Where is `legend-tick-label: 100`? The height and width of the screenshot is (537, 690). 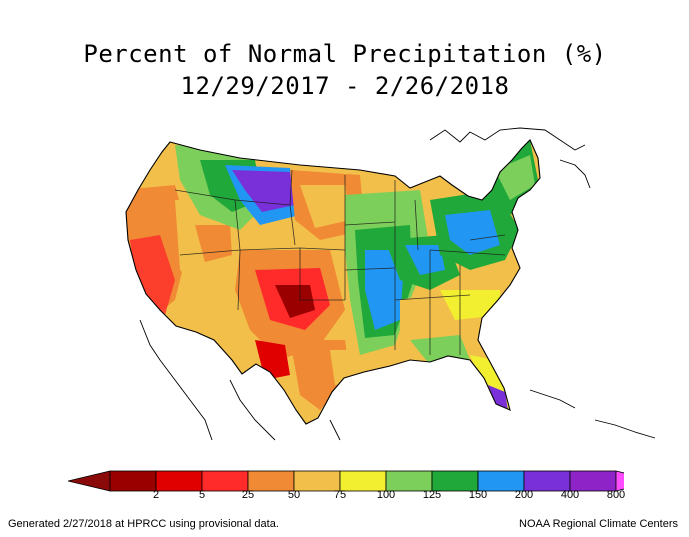 legend-tick-label: 100 is located at coordinates (386, 495).